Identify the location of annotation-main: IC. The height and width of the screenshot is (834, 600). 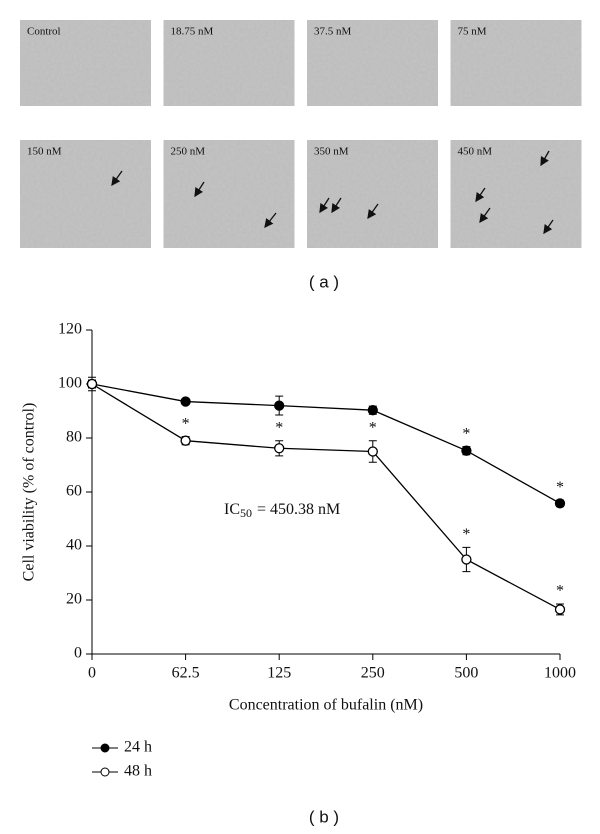
(232, 509).